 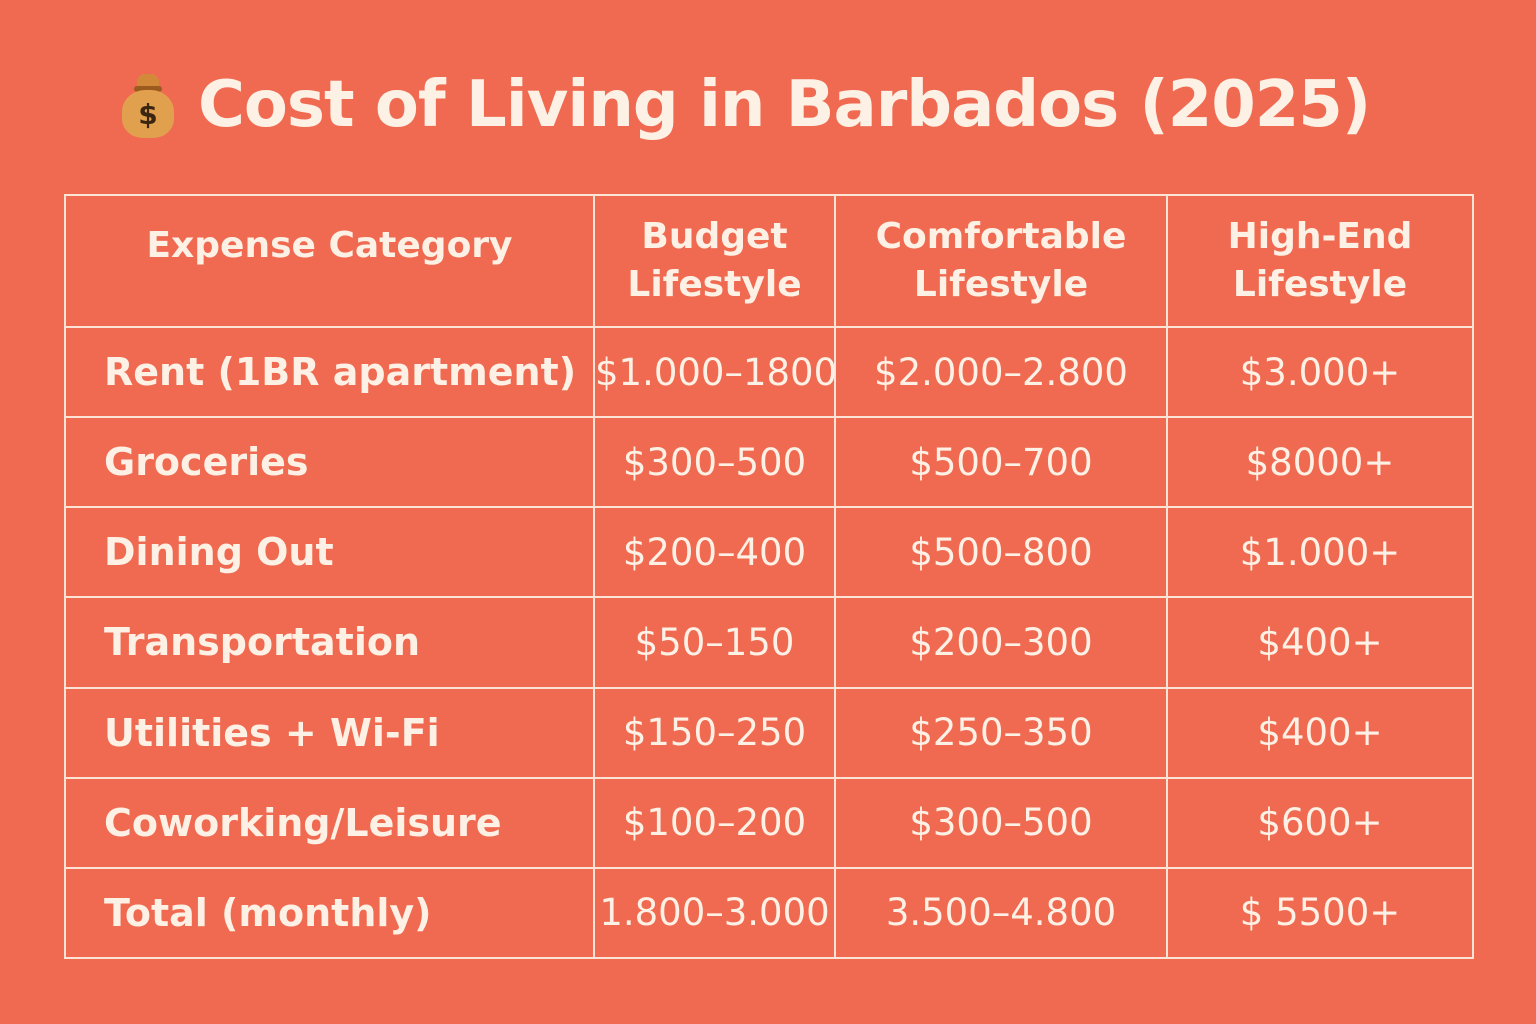 I want to click on high-end-cell: $1.000+, so click(x=1320, y=552).